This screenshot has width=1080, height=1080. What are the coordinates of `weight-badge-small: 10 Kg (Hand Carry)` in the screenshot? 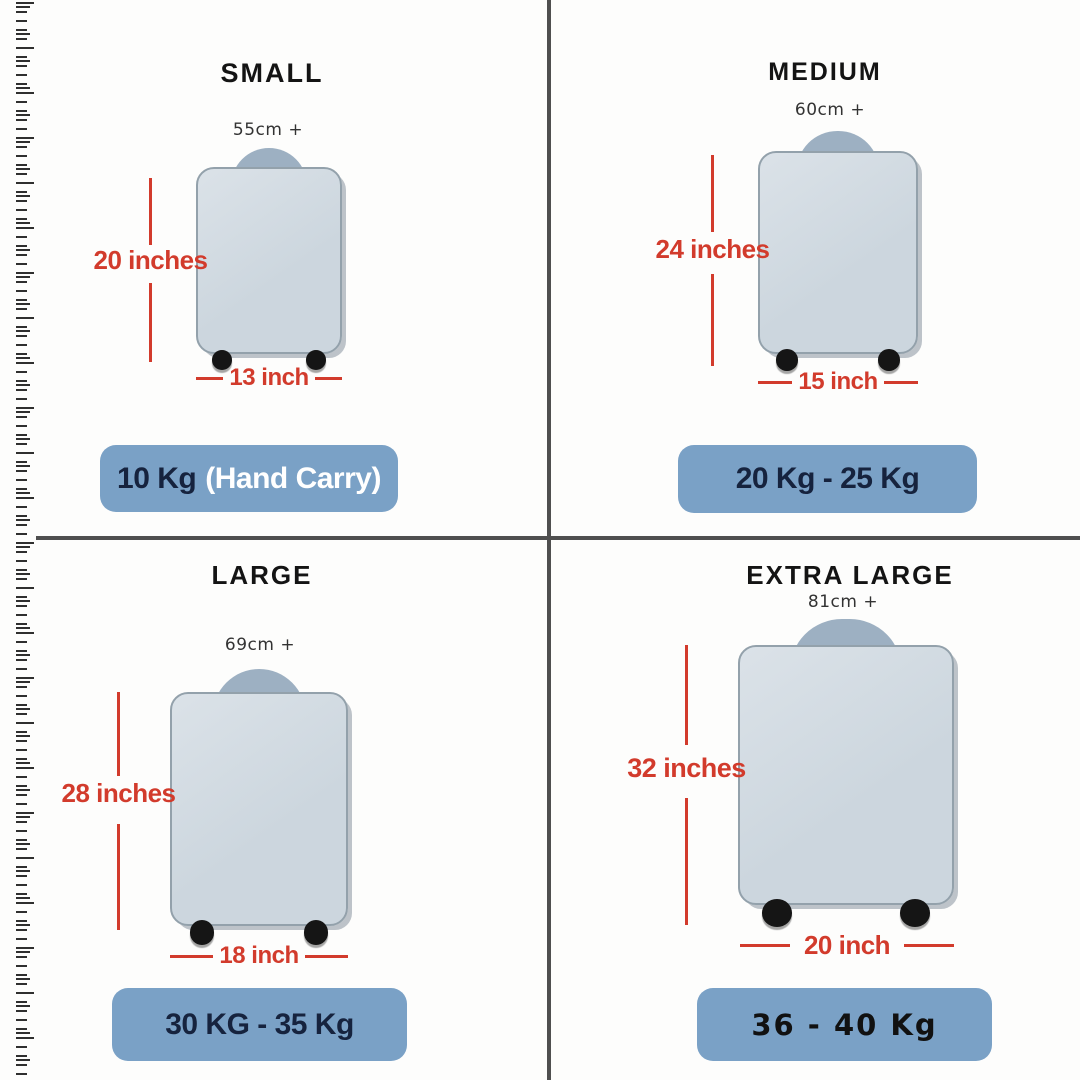 It's located at (249, 478).